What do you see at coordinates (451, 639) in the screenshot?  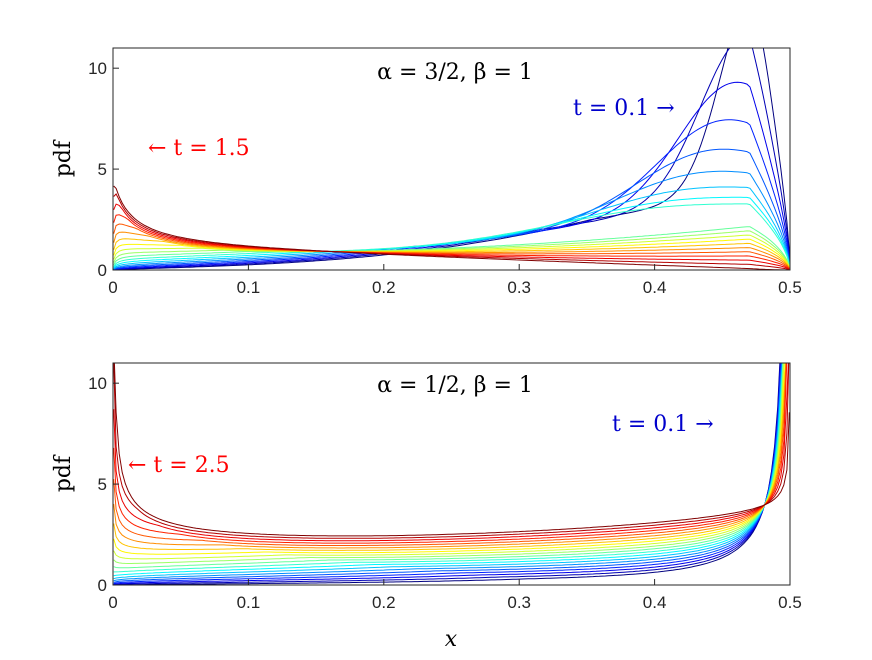 I see `bottom-xlabel: x` at bounding box center [451, 639].